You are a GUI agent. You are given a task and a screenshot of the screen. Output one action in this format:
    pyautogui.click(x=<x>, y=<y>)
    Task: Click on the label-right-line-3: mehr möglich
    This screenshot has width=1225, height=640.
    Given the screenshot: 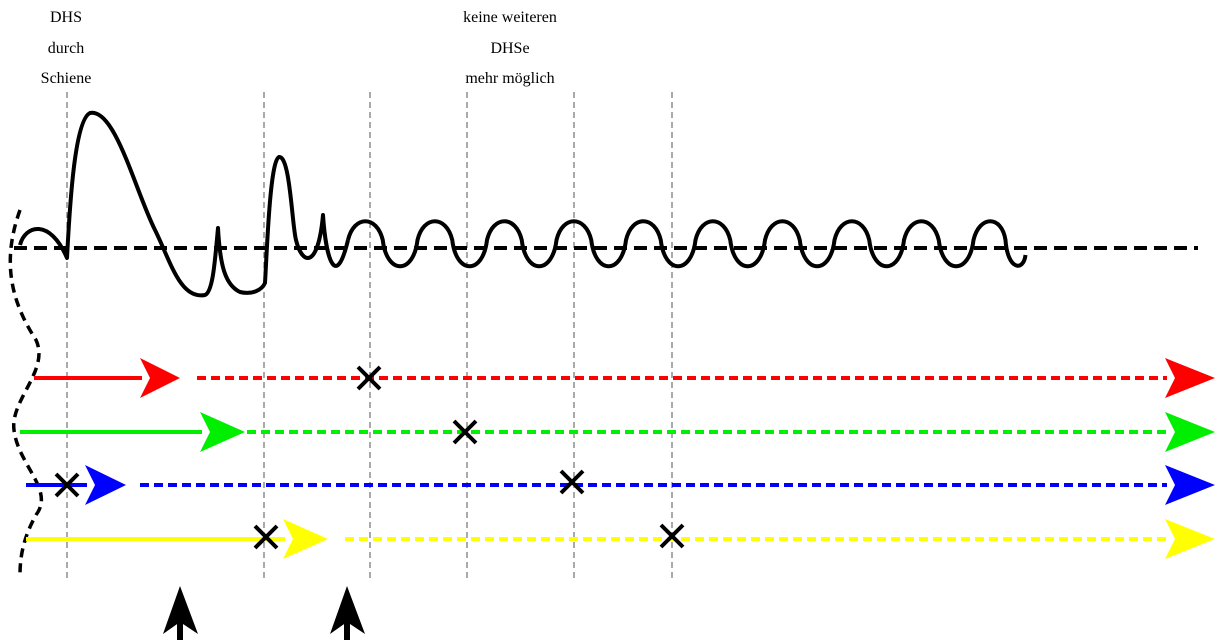 What is the action you would take?
    pyautogui.click(x=509, y=78)
    